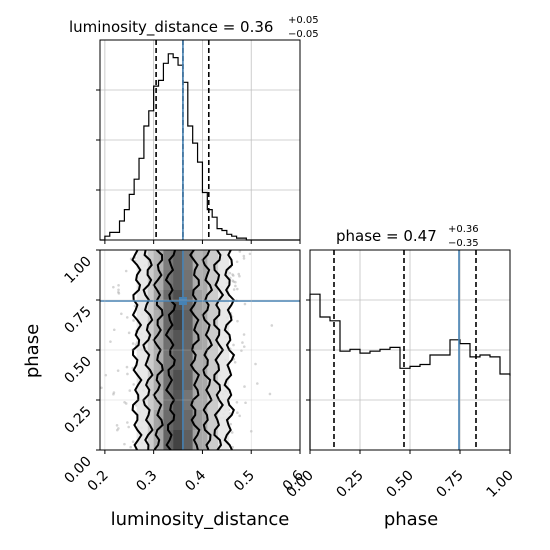  What do you see at coordinates (195, 480) in the screenshot?
I see `ld-x-tick-label-2: 0.4` at bounding box center [195, 480].